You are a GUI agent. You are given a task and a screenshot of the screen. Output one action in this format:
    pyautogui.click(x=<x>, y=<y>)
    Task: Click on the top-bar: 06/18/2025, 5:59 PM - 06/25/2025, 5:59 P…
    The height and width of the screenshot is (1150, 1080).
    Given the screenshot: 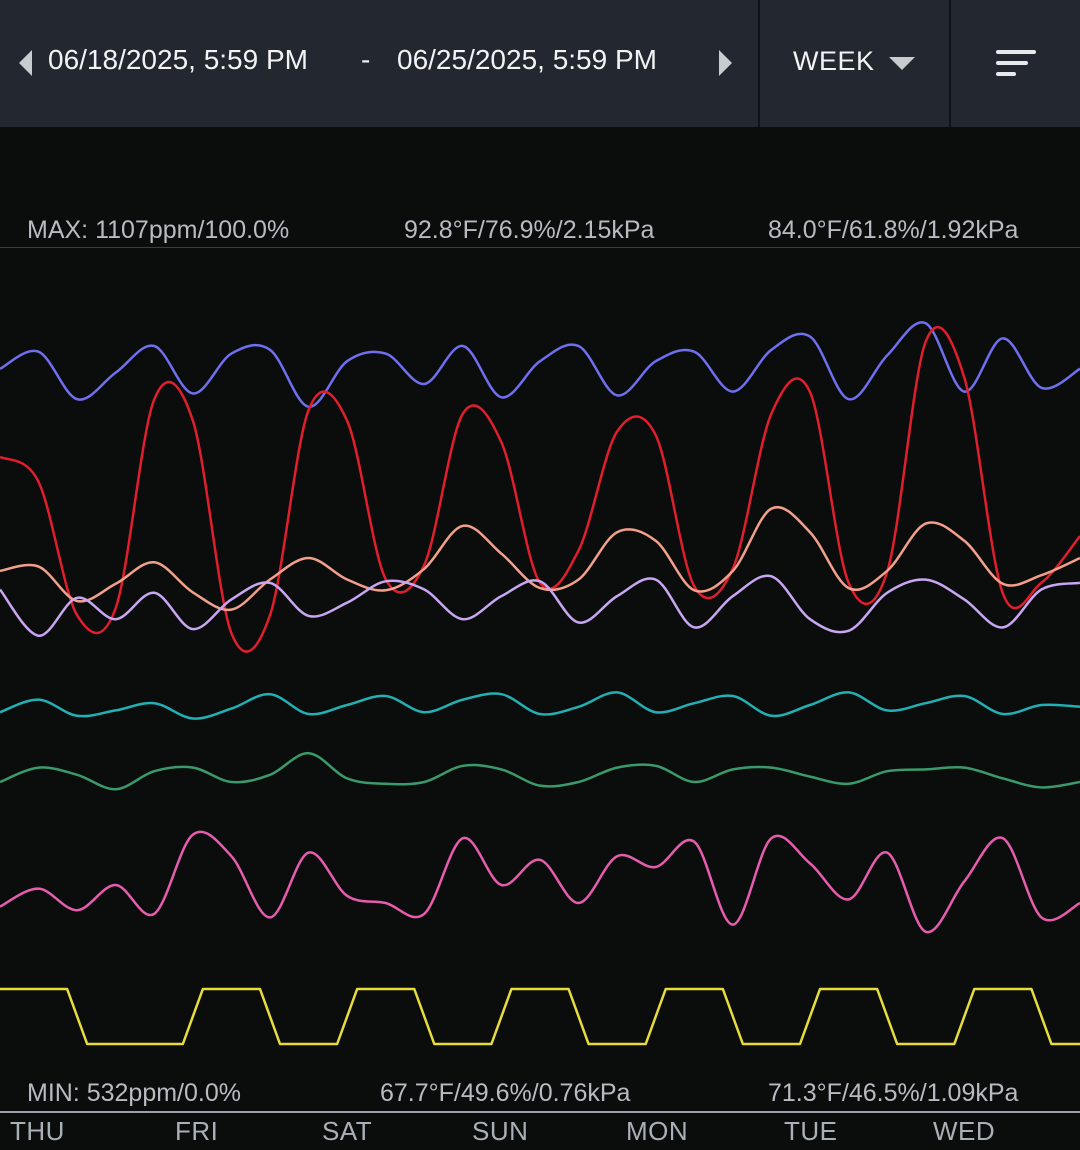 What is the action you would take?
    pyautogui.click(x=540, y=63)
    